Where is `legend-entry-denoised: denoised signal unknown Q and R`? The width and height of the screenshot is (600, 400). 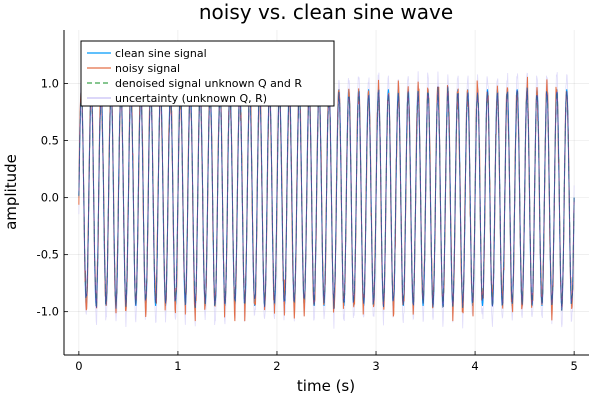
legend-entry-denoised: denoised signal unknown Q and R is located at coordinates (194, 83).